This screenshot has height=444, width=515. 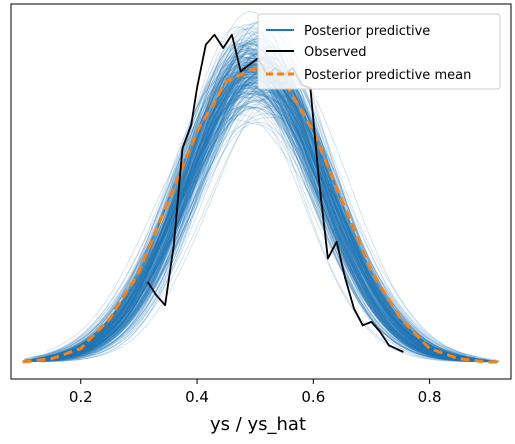 What do you see at coordinates (313, 397) in the screenshot?
I see `x-tick-label: 0.6` at bounding box center [313, 397].